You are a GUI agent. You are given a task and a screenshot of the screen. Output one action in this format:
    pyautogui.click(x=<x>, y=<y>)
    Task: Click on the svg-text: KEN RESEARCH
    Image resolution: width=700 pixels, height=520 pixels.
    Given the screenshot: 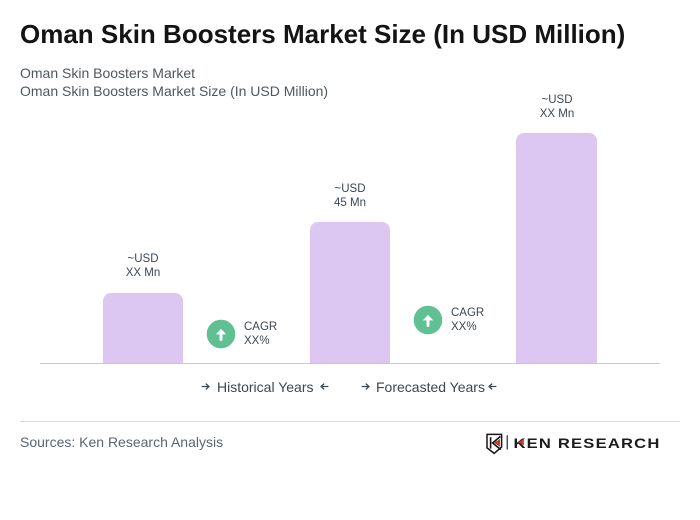 What is the action you would take?
    pyautogui.click(x=587, y=443)
    